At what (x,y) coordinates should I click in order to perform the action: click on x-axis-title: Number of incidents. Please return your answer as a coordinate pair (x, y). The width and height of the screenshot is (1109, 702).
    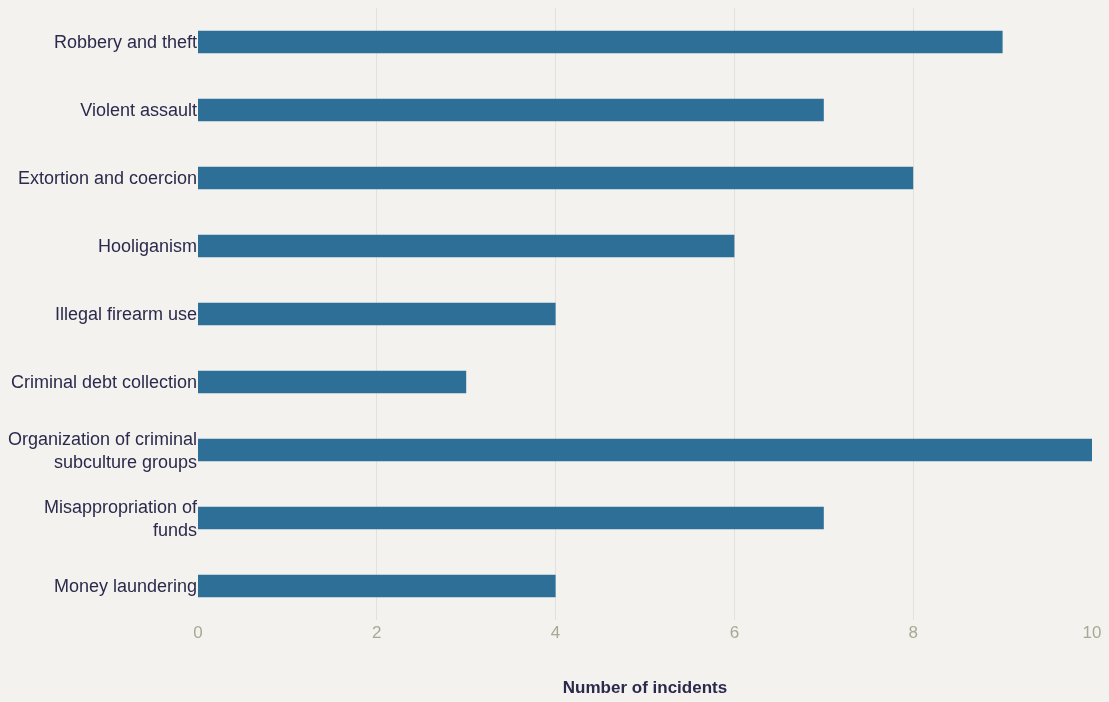
    Looking at the image, I should click on (645, 688).